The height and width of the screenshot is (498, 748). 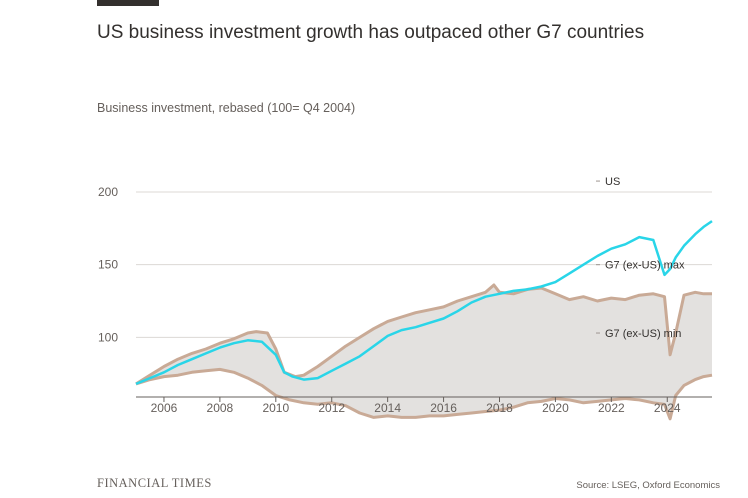 I want to click on us-label: US, so click(x=612, y=182).